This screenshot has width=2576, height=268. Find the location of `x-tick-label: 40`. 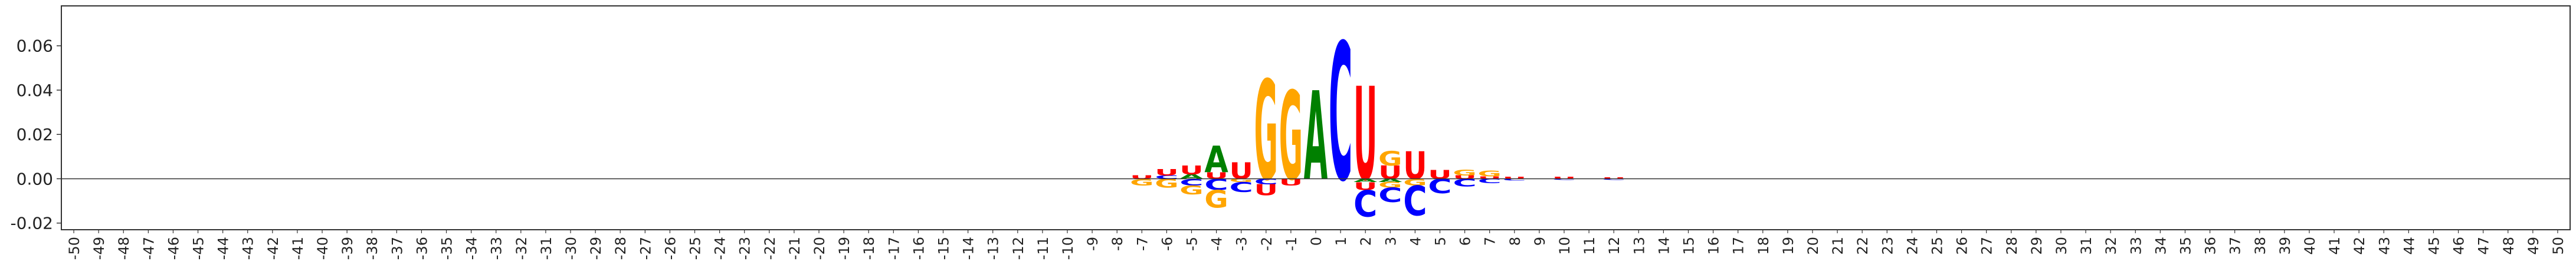

x-tick-label: 40 is located at coordinates (2310, 246).